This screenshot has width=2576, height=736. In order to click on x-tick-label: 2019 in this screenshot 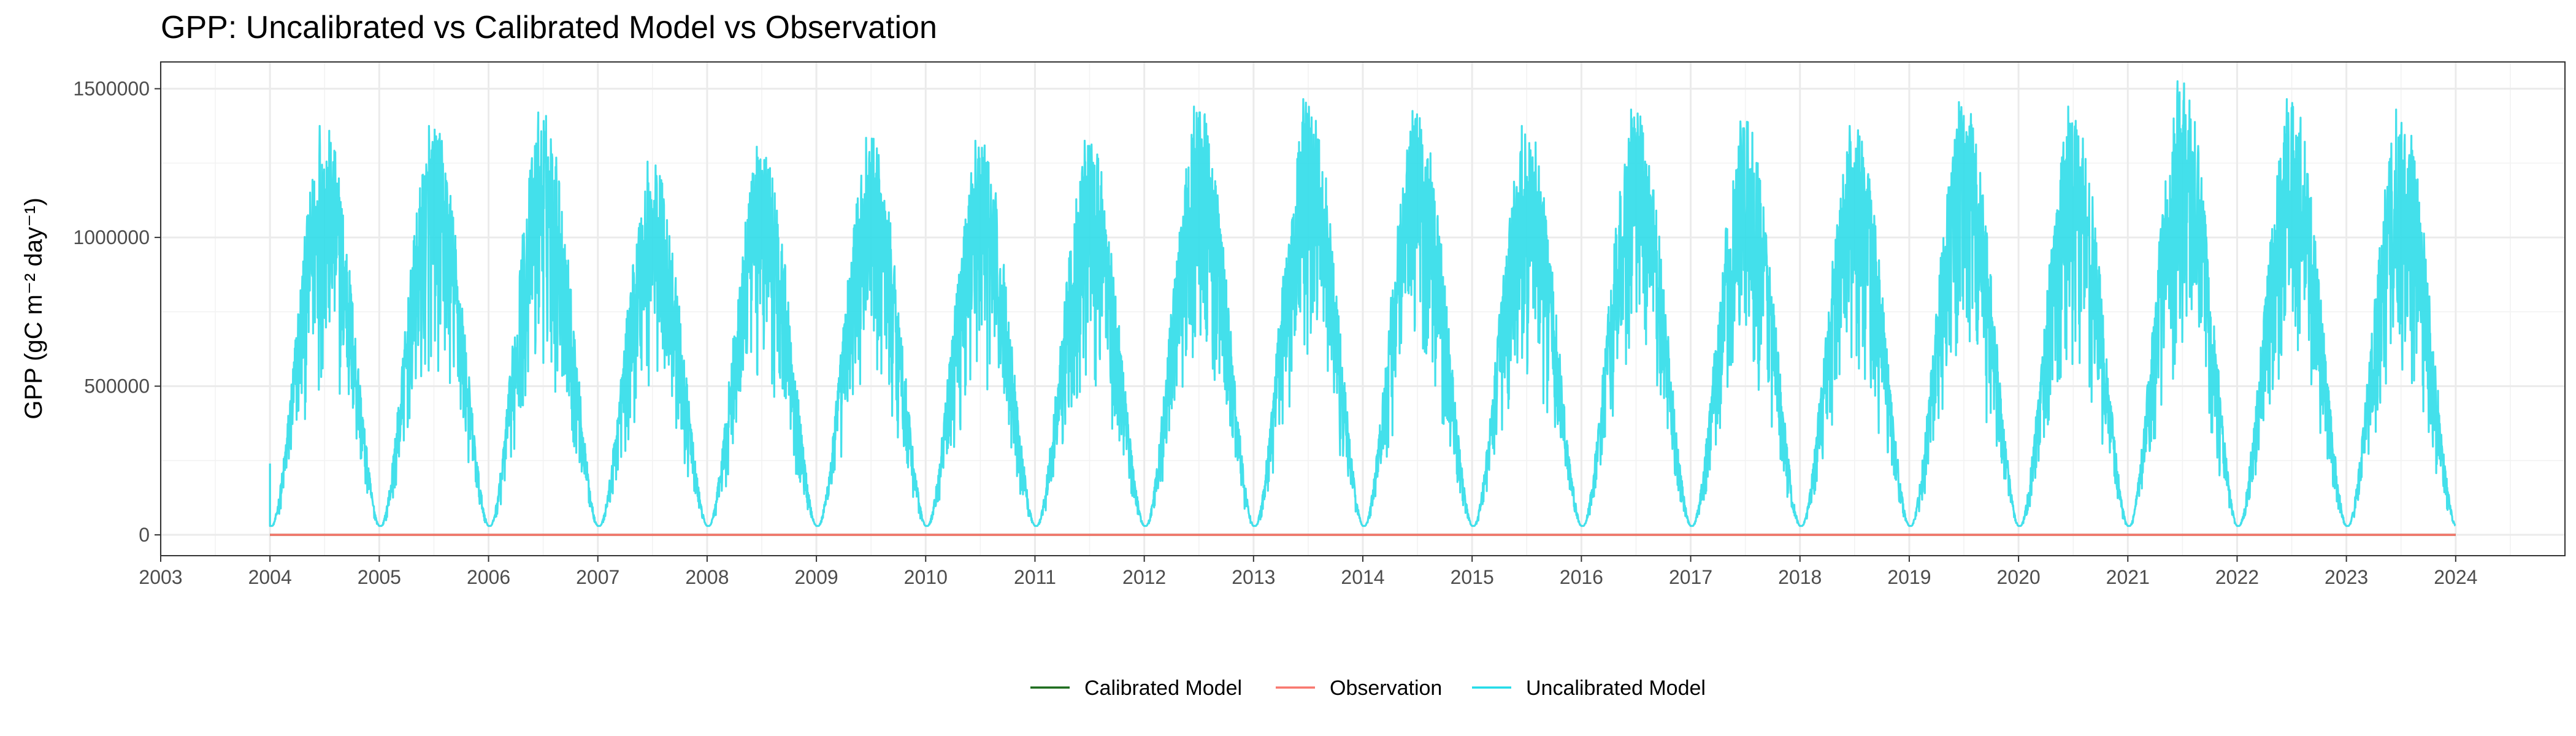, I will do `click(1909, 577)`.